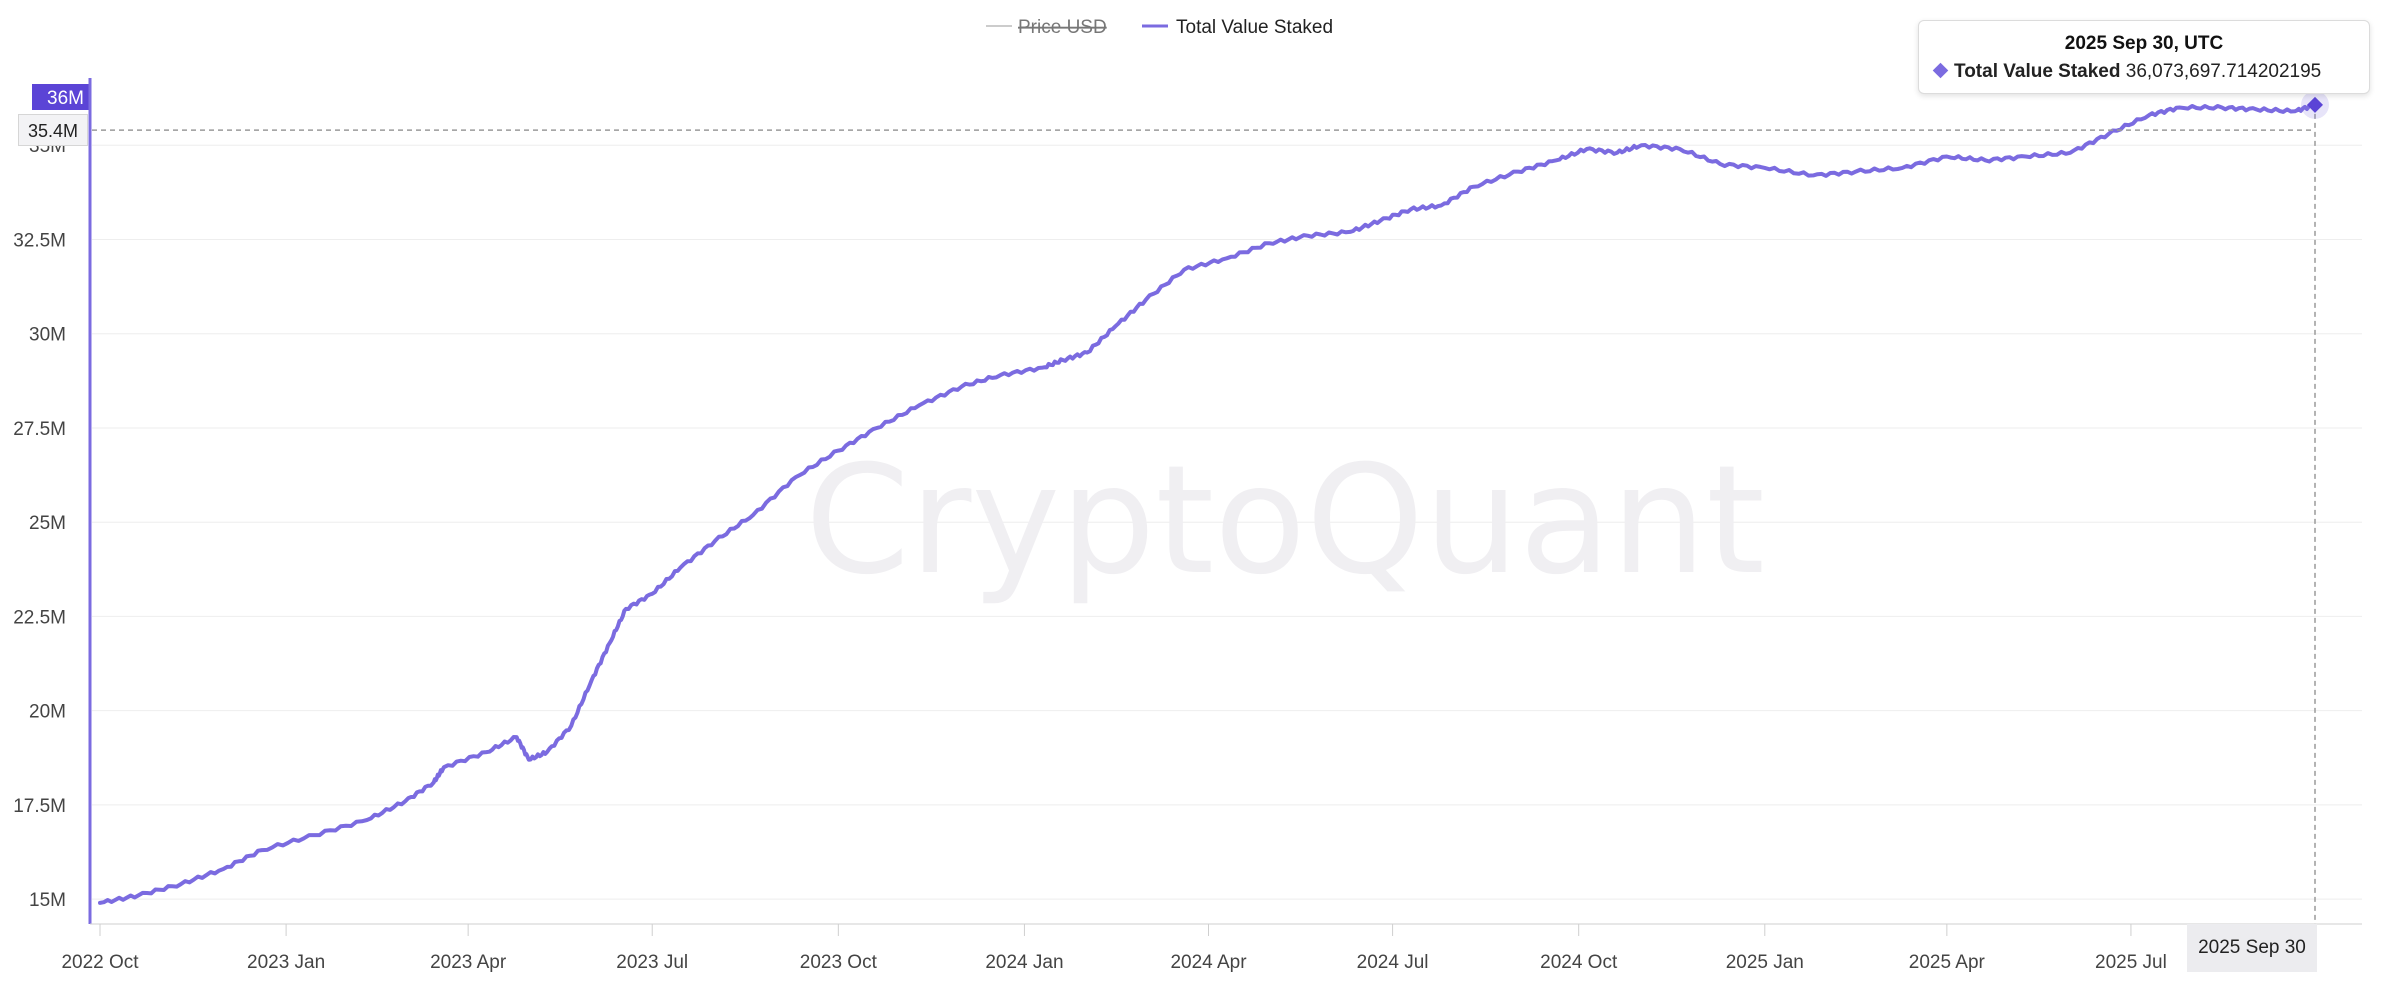 The width and height of the screenshot is (2382, 986). I want to click on y-tick-label: 15M, so click(47, 900).